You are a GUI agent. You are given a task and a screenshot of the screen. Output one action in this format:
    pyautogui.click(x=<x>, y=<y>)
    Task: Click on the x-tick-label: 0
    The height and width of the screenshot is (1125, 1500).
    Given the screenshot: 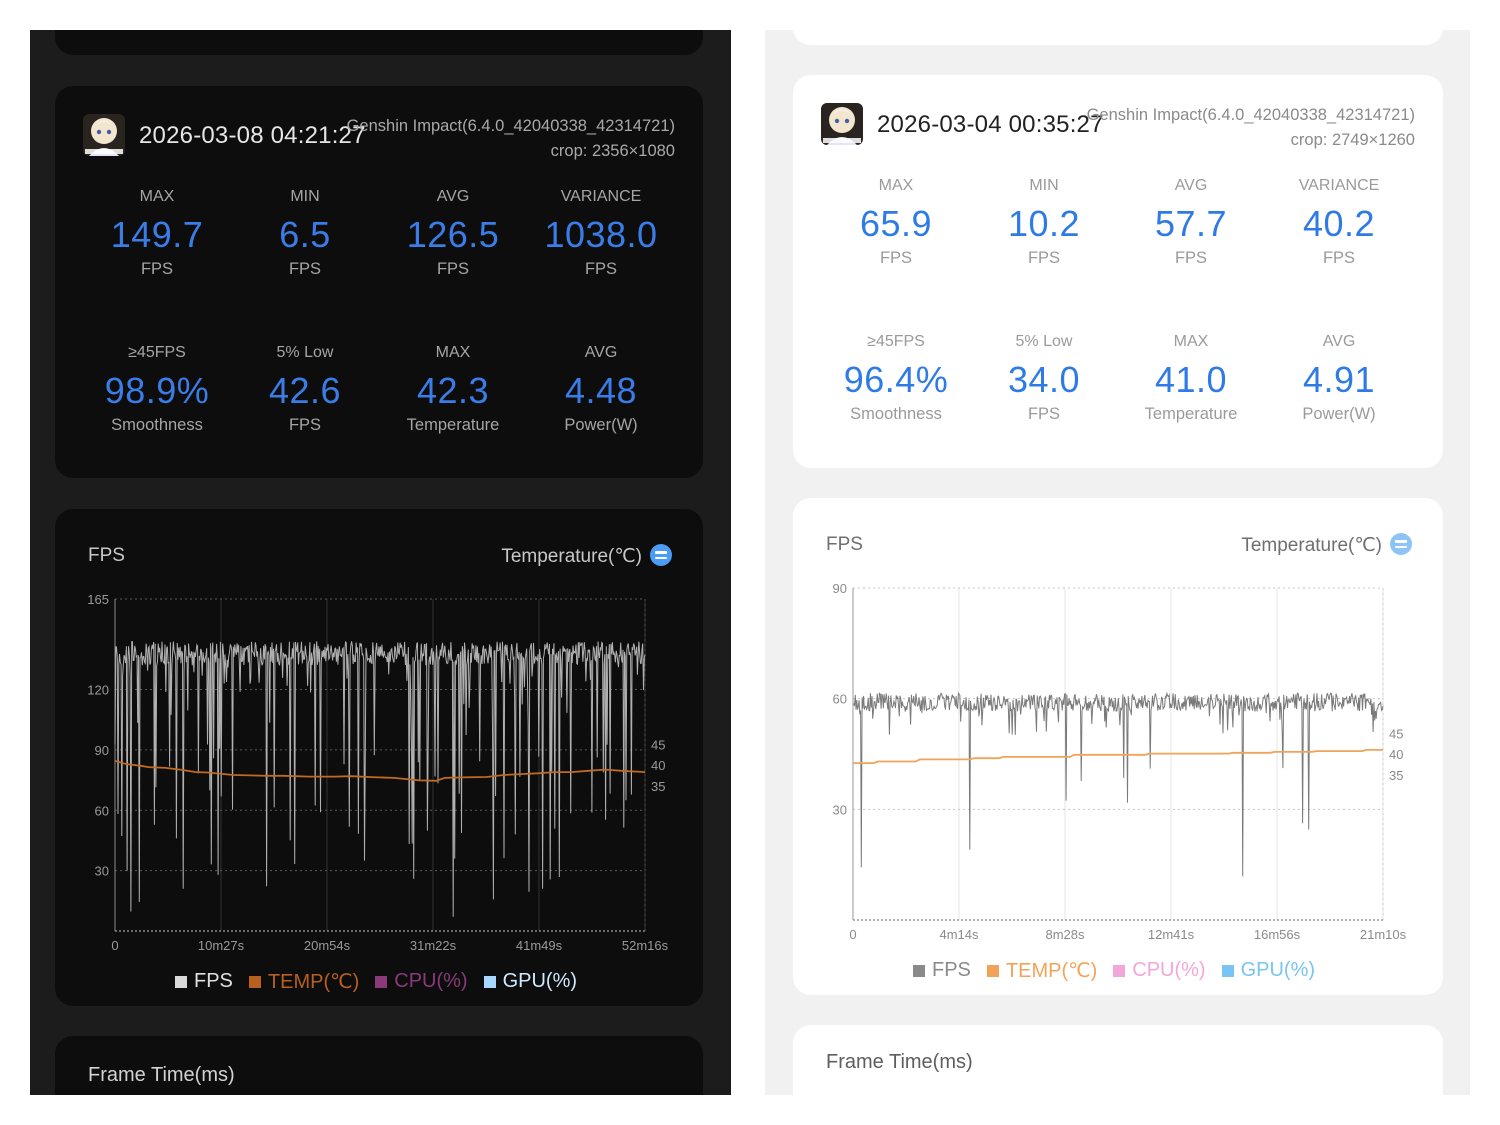 What is the action you would take?
    pyautogui.click(x=852, y=934)
    